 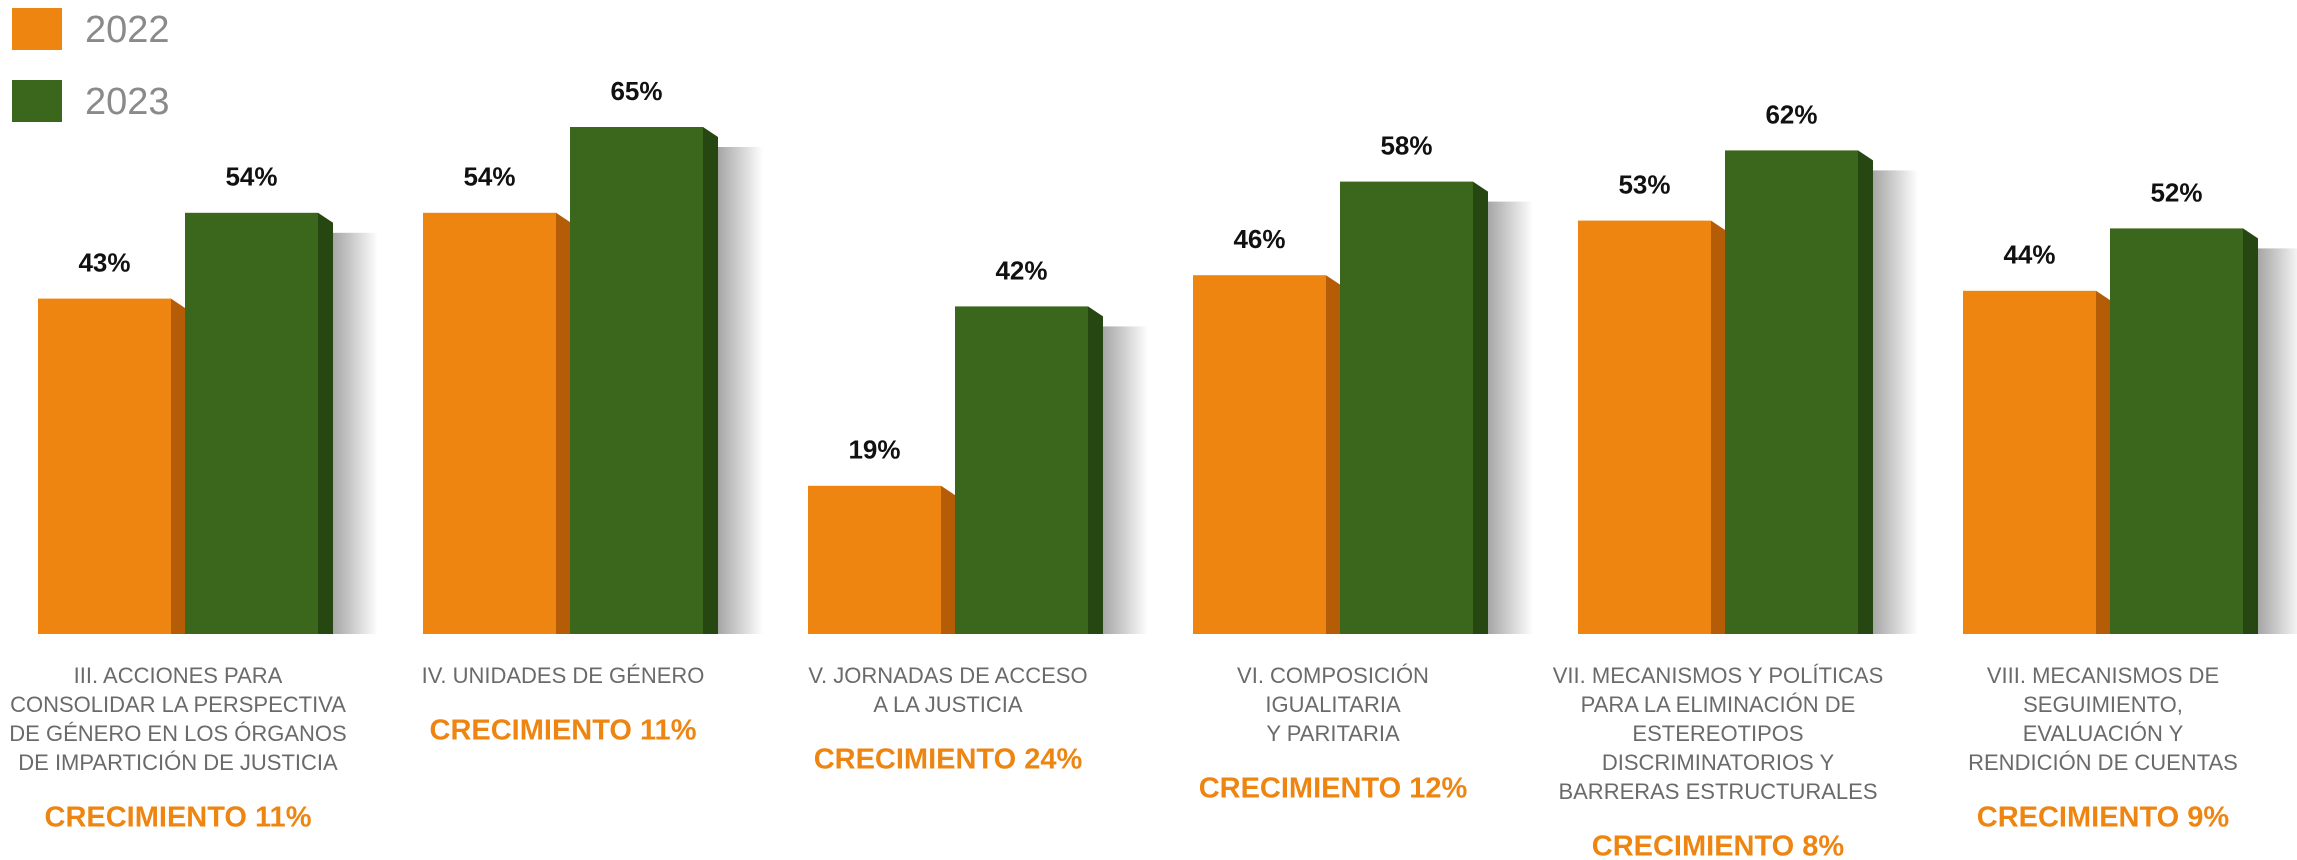 What do you see at coordinates (2029, 255) in the screenshot?
I see `value-label: 44%` at bounding box center [2029, 255].